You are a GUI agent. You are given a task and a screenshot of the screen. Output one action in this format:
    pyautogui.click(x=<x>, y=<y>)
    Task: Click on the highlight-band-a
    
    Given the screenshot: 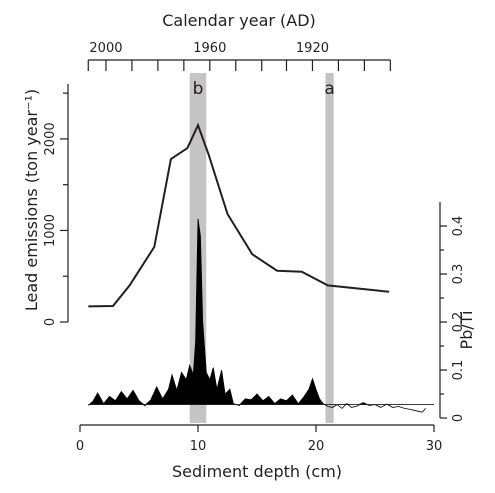 What is the action you would take?
    pyautogui.click(x=329, y=248)
    